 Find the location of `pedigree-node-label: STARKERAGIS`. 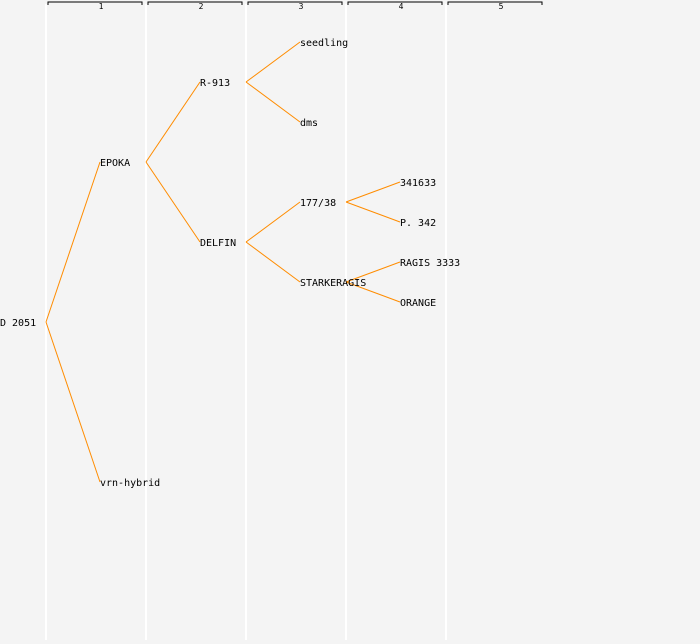

pedigree-node-label: STARKERAGIS is located at coordinates (333, 283).